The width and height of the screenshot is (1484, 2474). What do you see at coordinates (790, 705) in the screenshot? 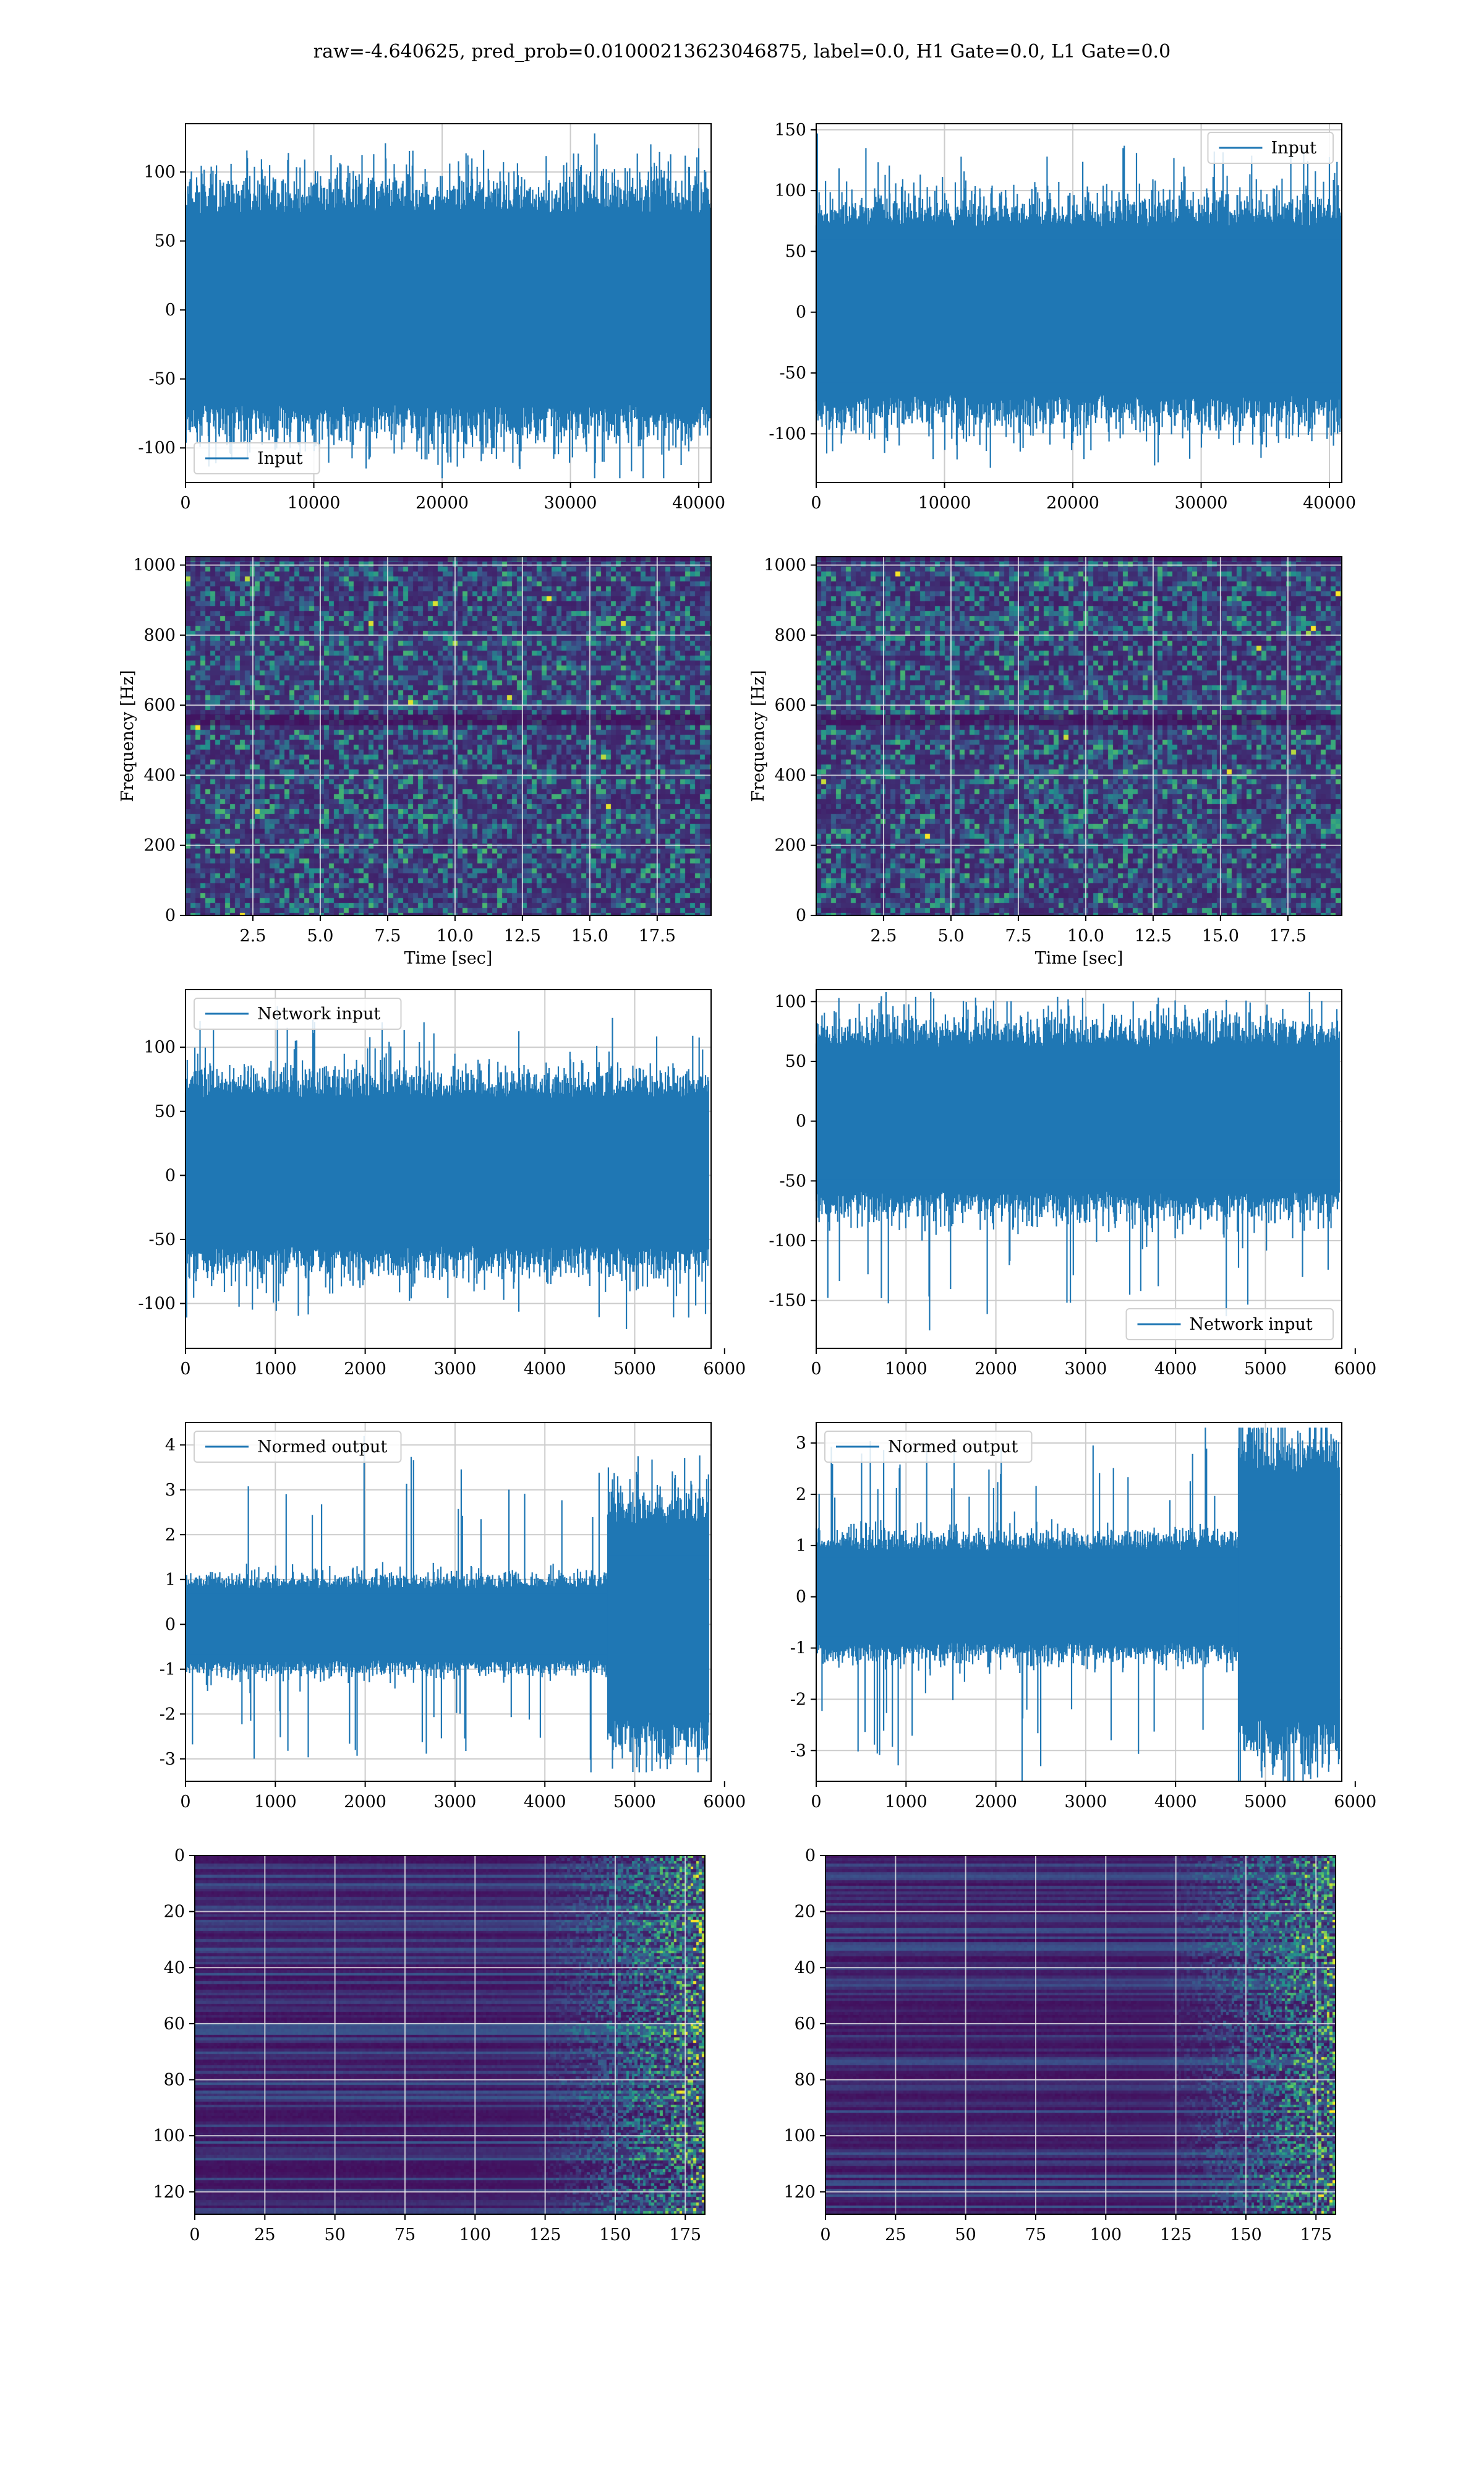
I see `y-tick-label: 600` at bounding box center [790, 705].